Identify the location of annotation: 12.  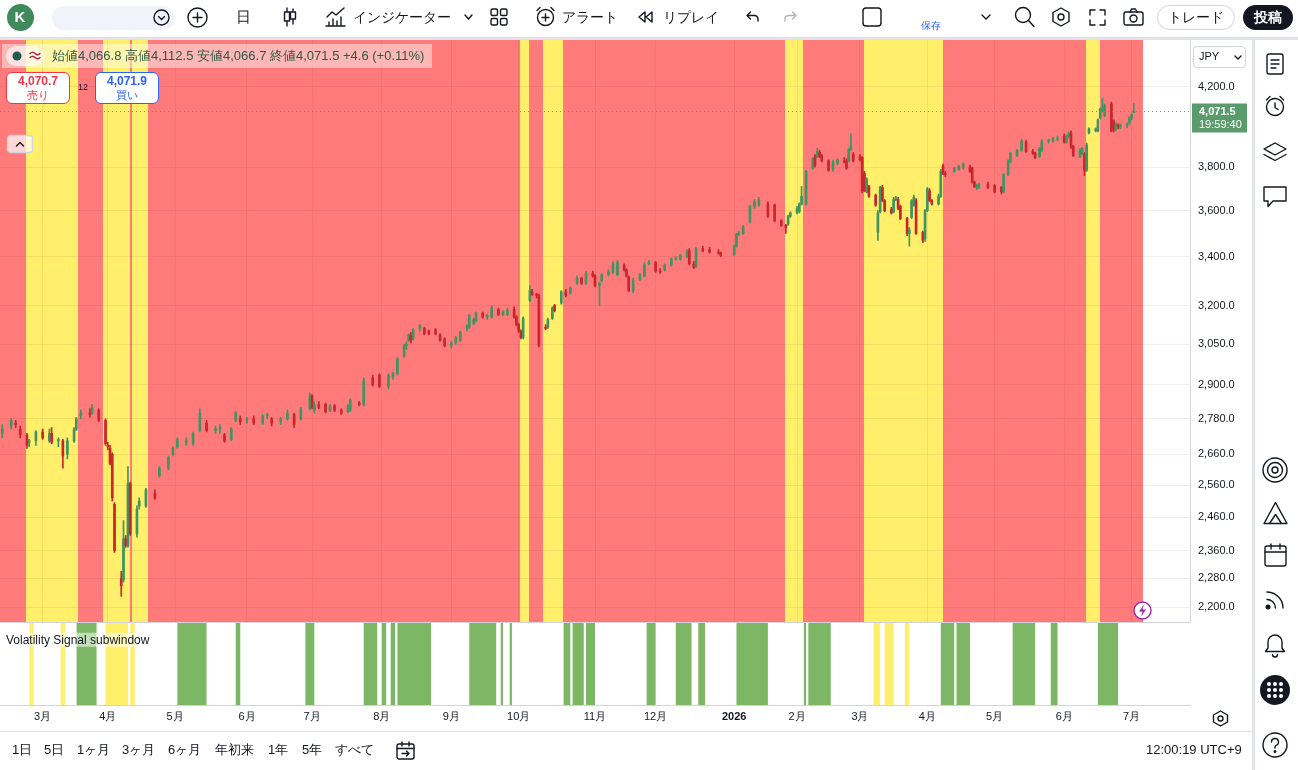
(83, 87).